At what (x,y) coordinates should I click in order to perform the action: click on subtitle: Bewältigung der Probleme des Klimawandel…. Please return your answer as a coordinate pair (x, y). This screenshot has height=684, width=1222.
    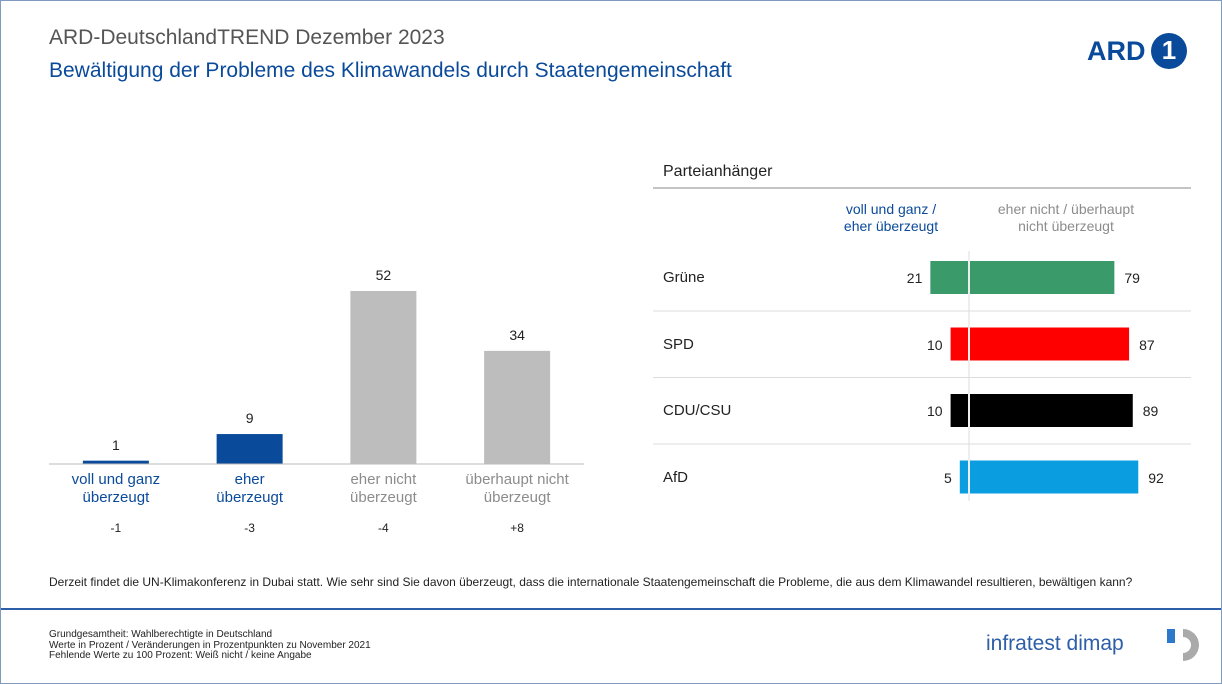
    Looking at the image, I should click on (390, 70).